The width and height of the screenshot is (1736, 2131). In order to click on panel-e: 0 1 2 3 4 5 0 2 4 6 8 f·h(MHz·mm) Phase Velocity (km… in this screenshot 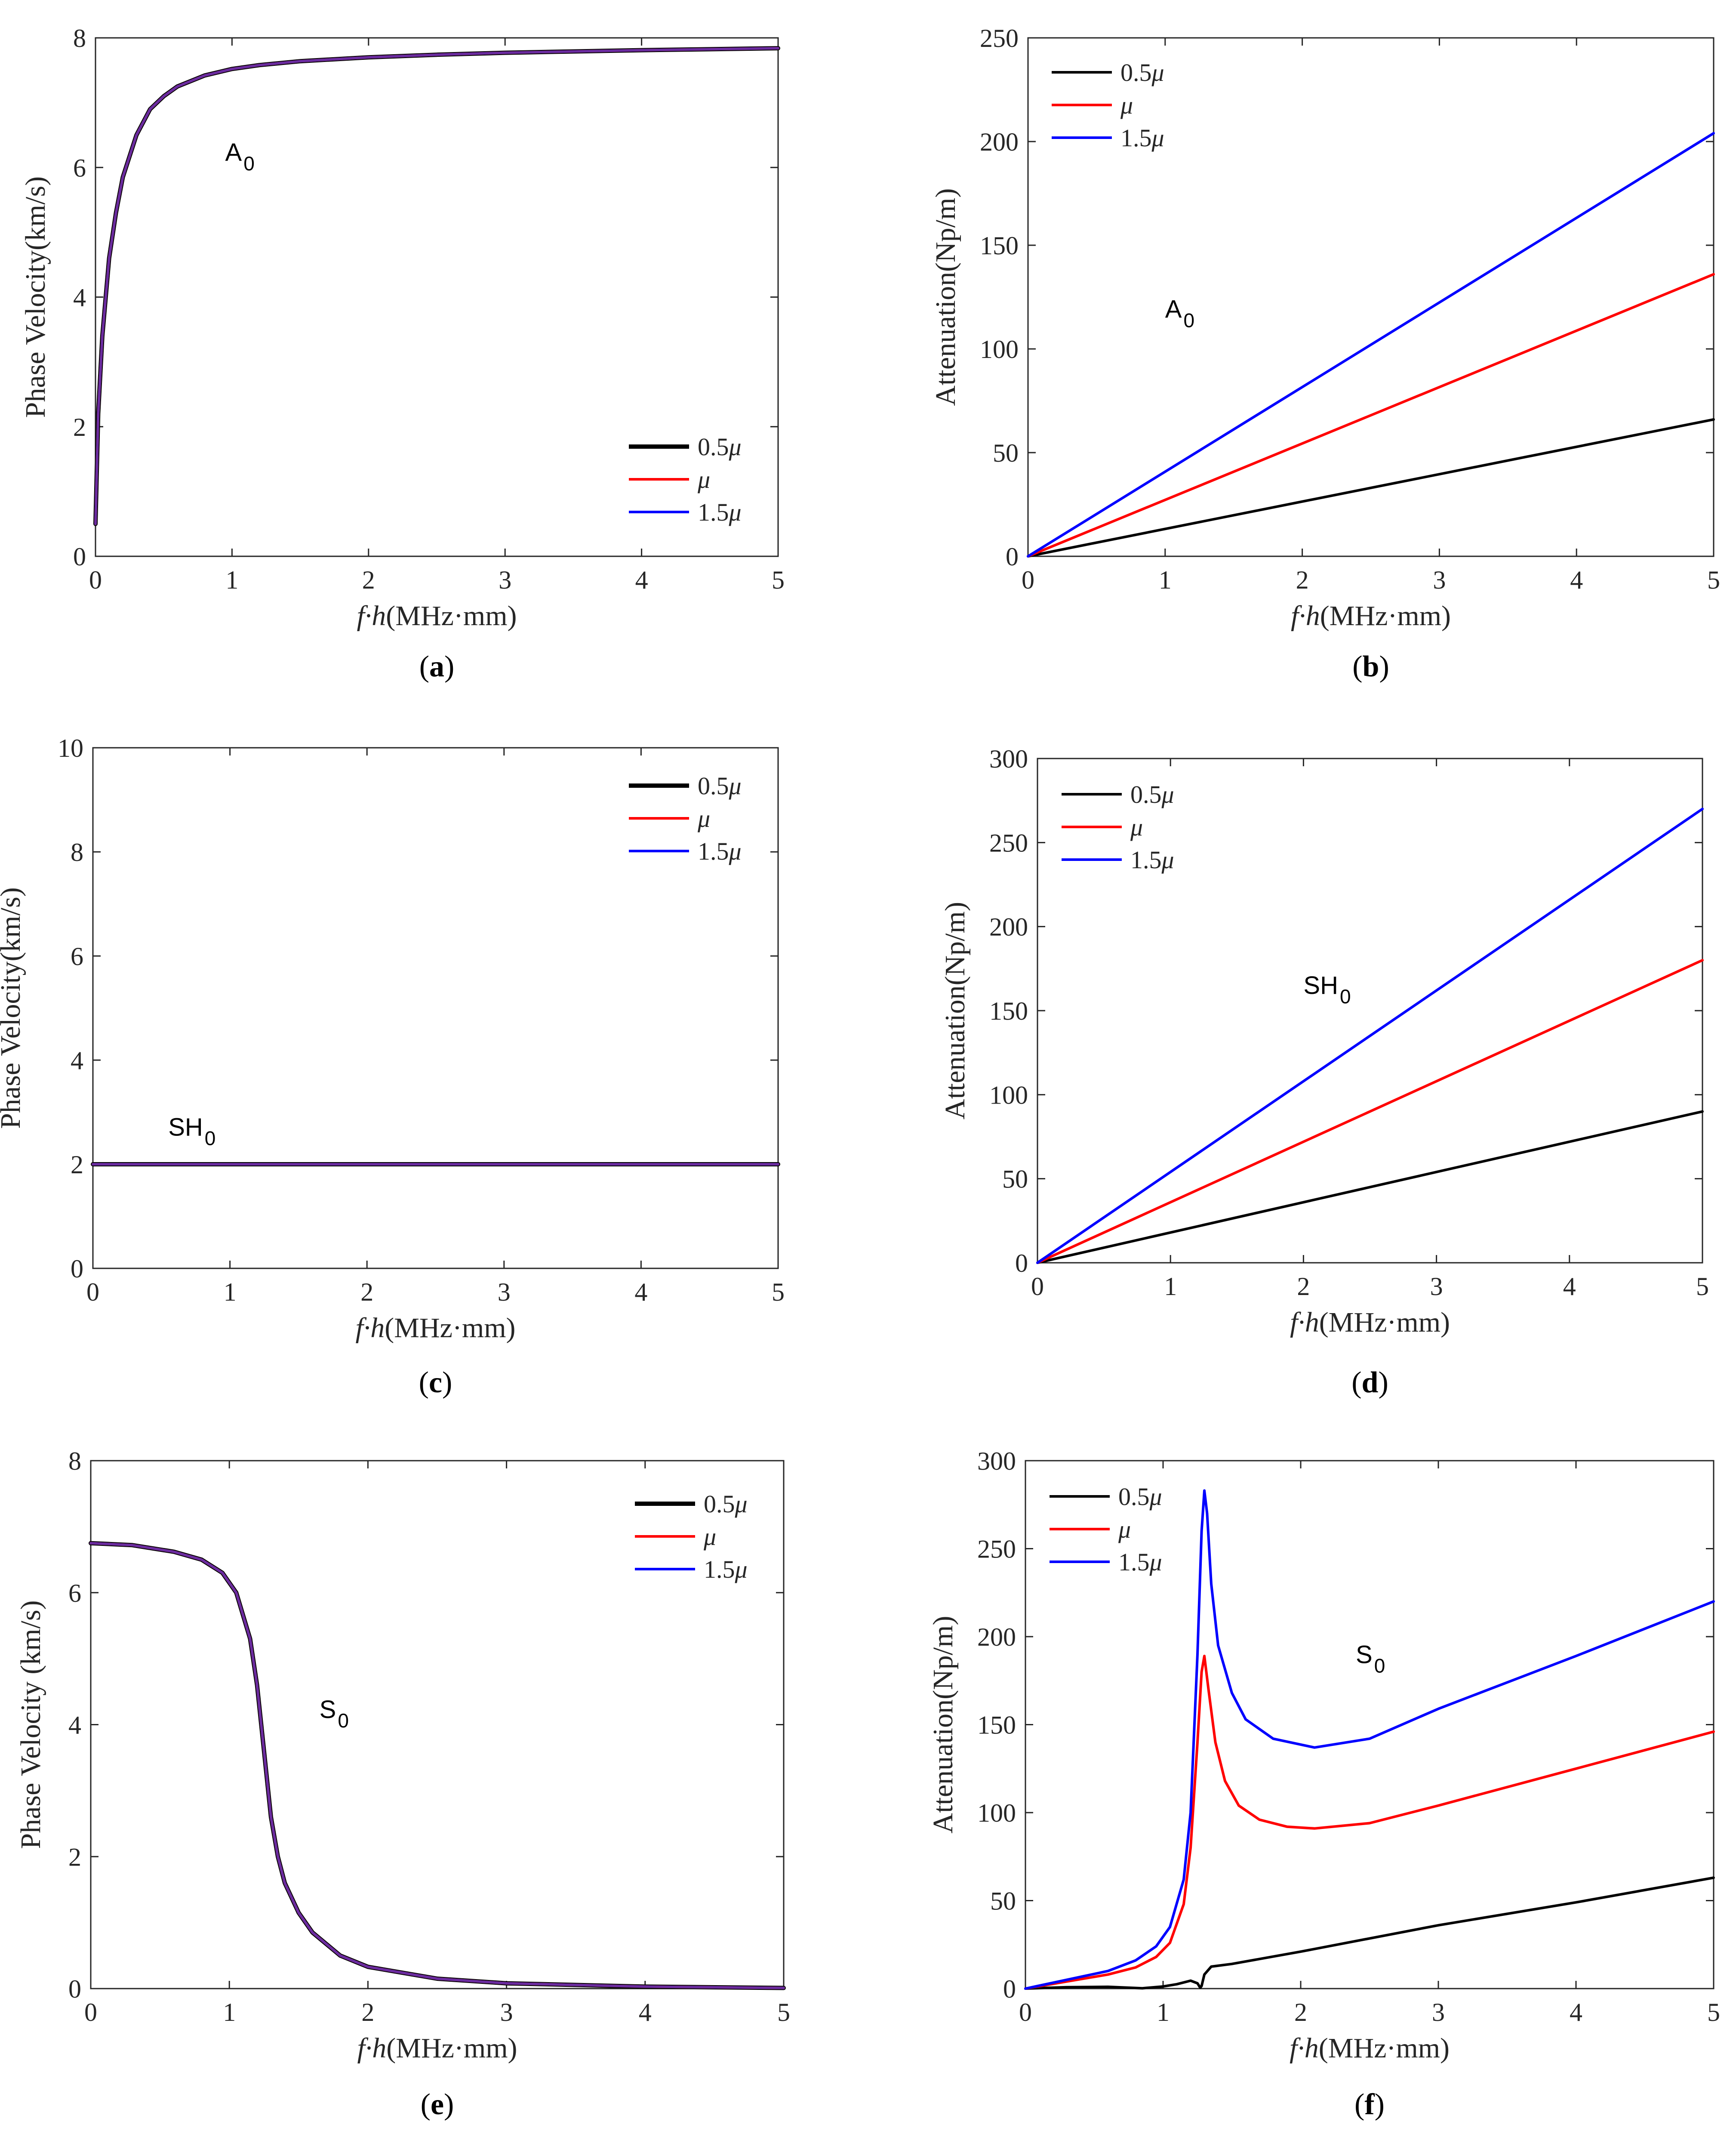, I will do `click(402, 1784)`.